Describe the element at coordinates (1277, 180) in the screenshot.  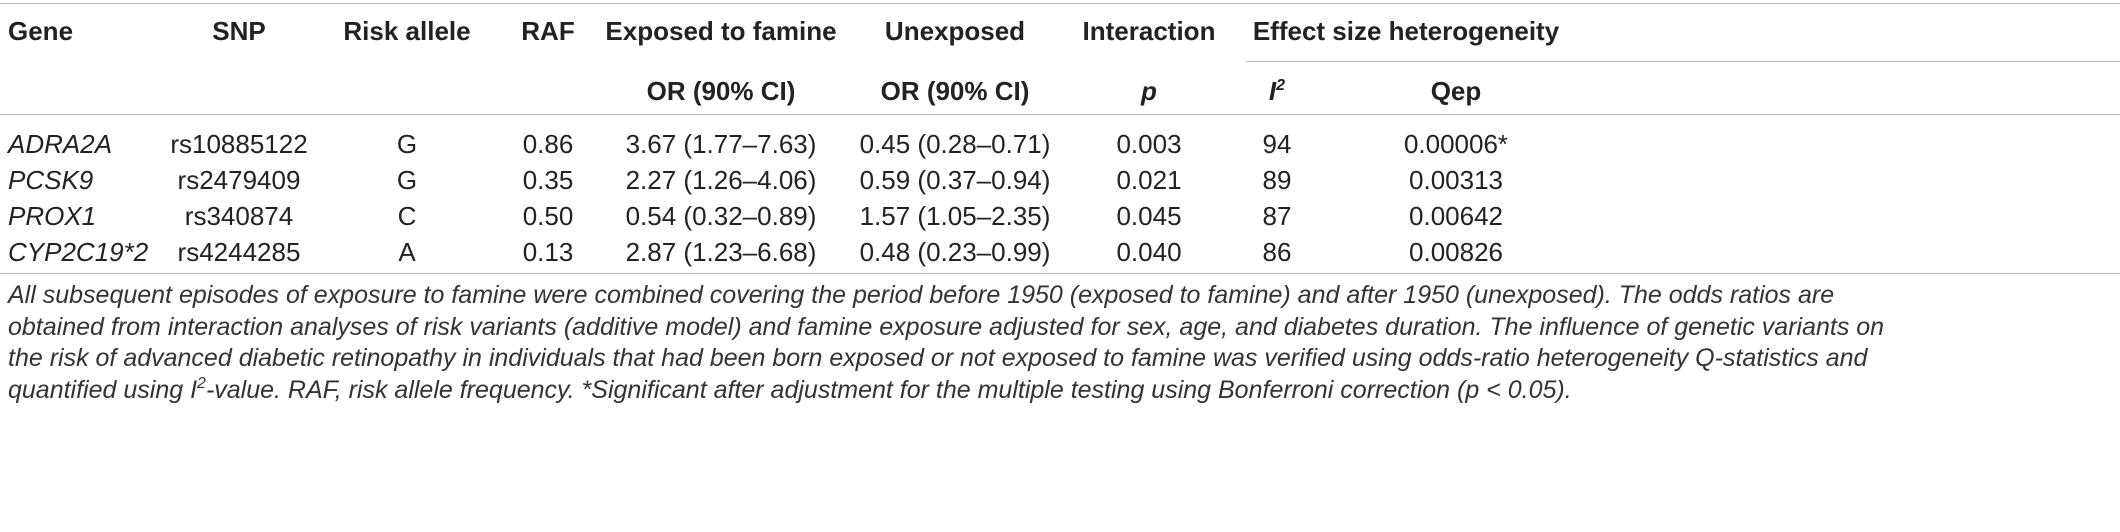
I see `cell-i-squared: 89` at that location.